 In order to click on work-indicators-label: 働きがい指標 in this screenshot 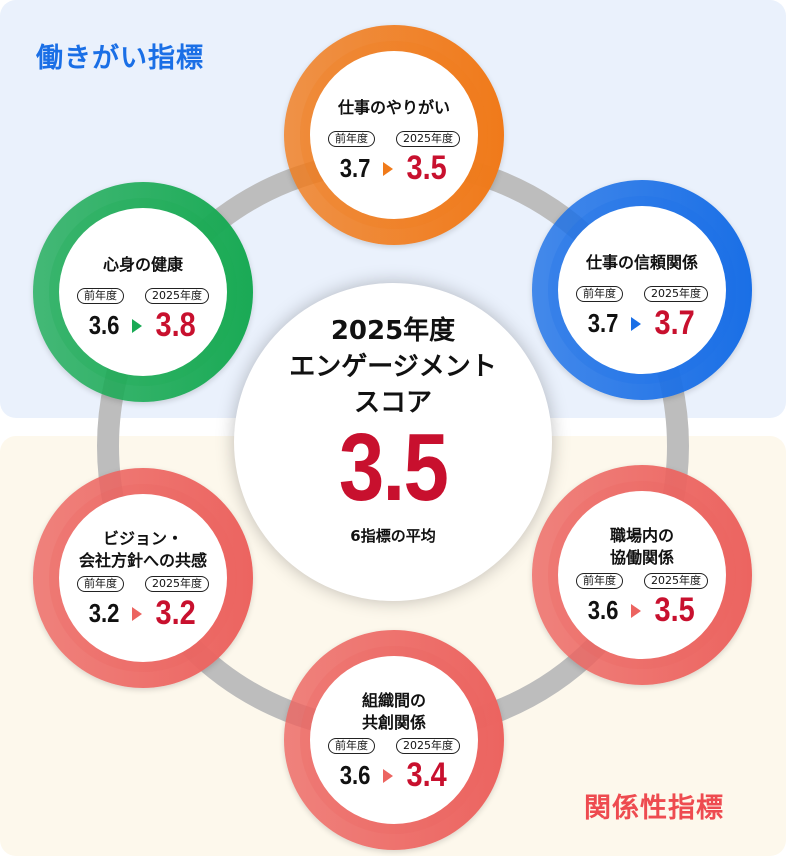, I will do `click(120, 58)`.